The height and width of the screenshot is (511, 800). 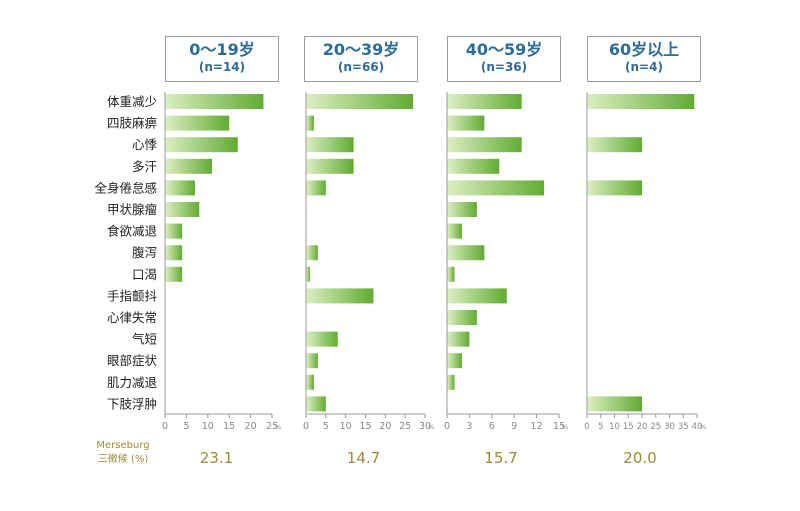 What do you see at coordinates (683, 427) in the screenshot?
I see `x-tick-label: 35` at bounding box center [683, 427].